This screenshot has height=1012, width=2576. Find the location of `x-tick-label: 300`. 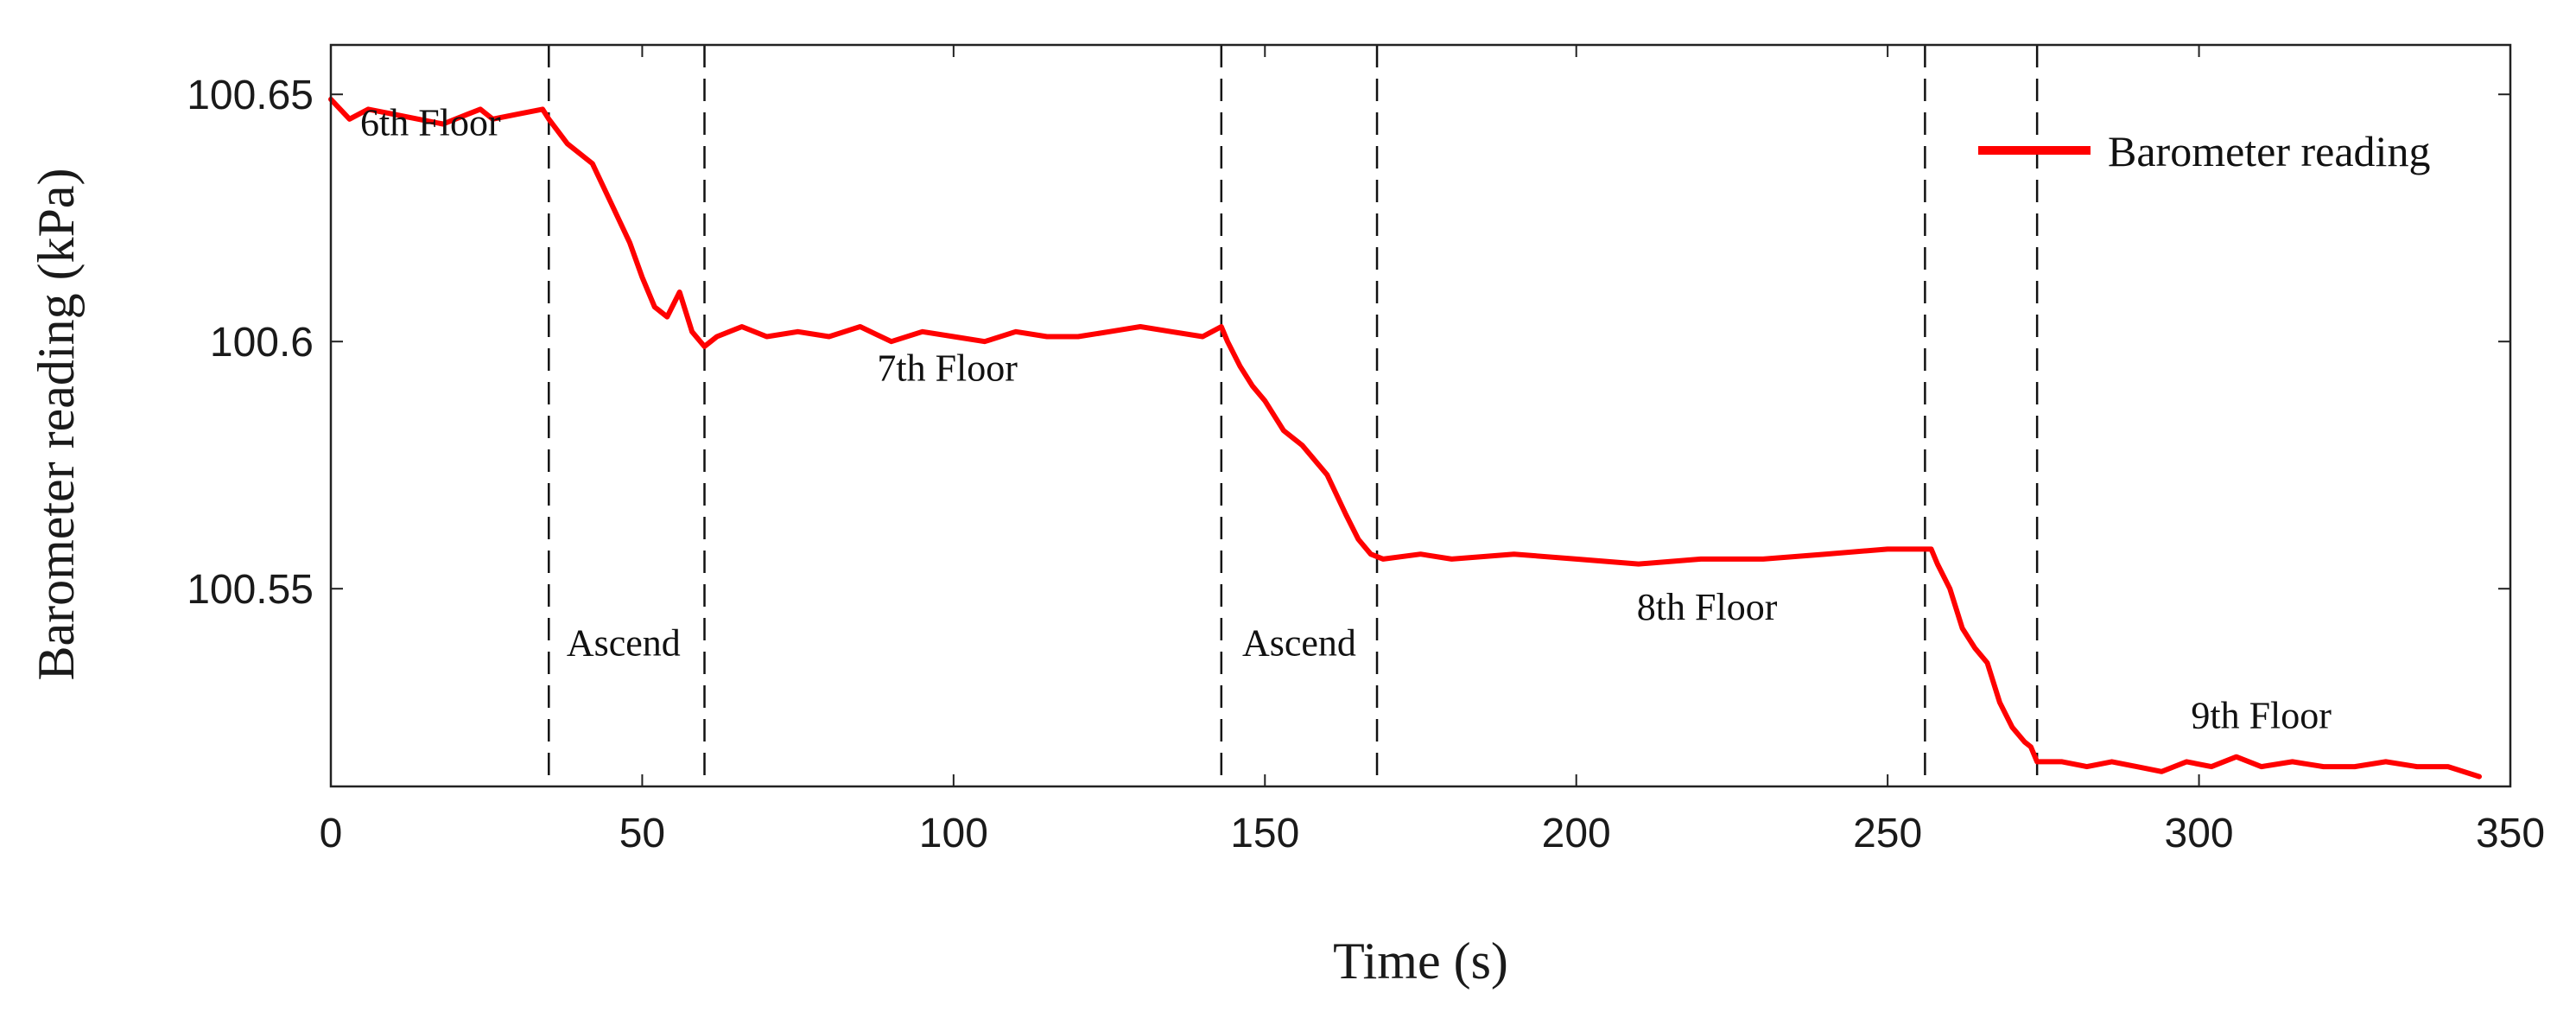

x-tick-label: 300 is located at coordinates (2199, 833).